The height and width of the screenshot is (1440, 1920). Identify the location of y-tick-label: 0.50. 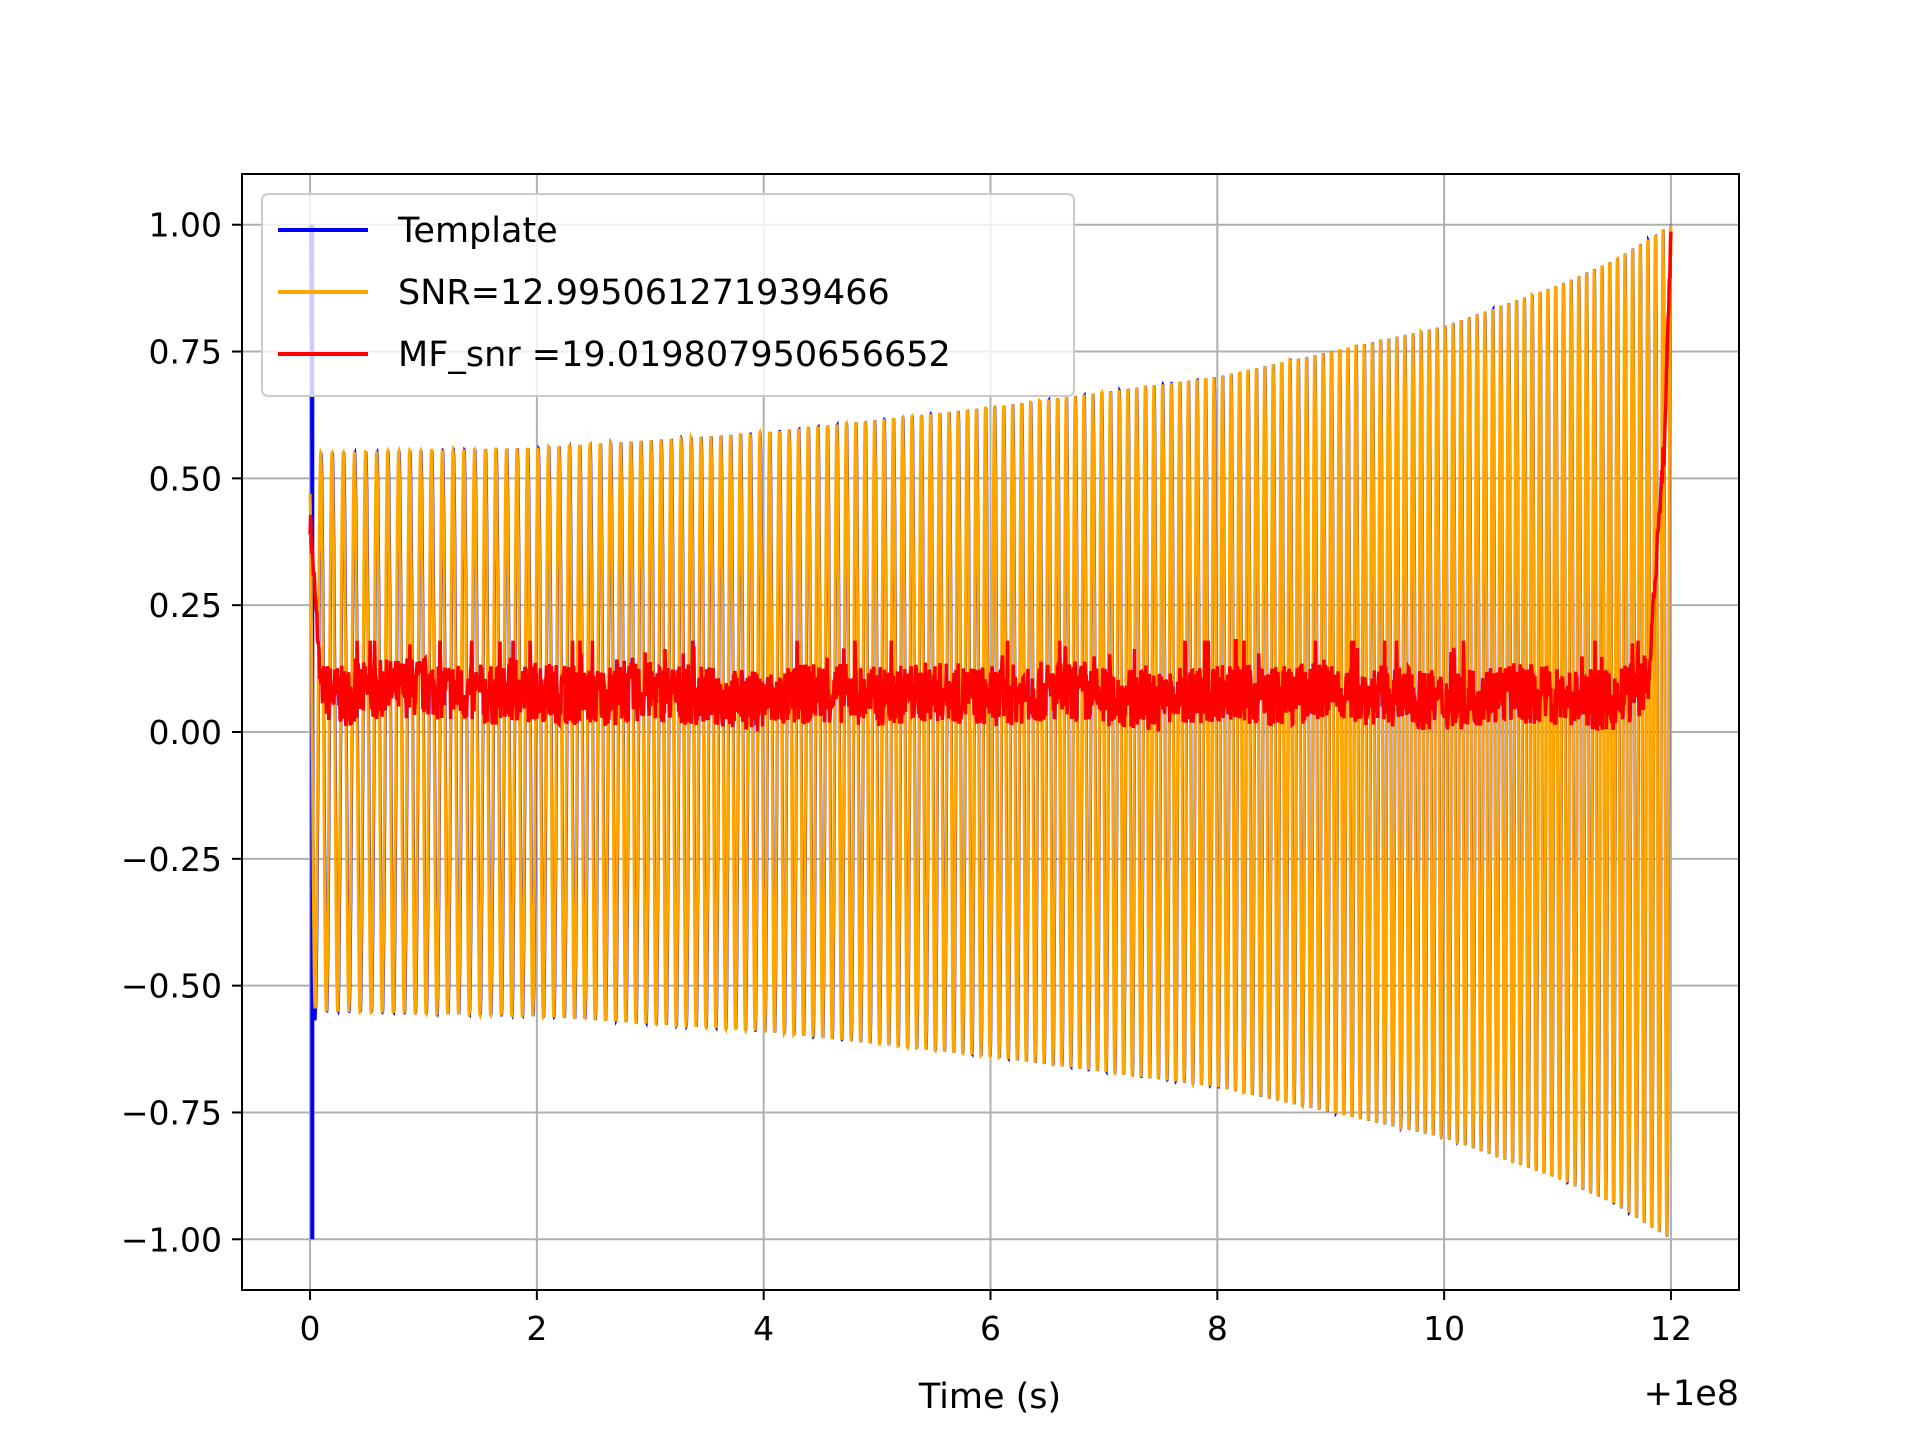
(185, 478).